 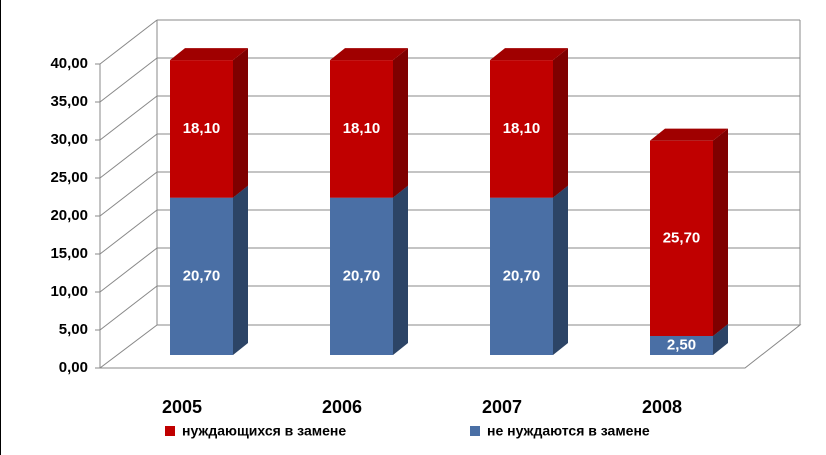 What do you see at coordinates (69, 215) in the screenshot?
I see `y-tick-label: 20,00` at bounding box center [69, 215].